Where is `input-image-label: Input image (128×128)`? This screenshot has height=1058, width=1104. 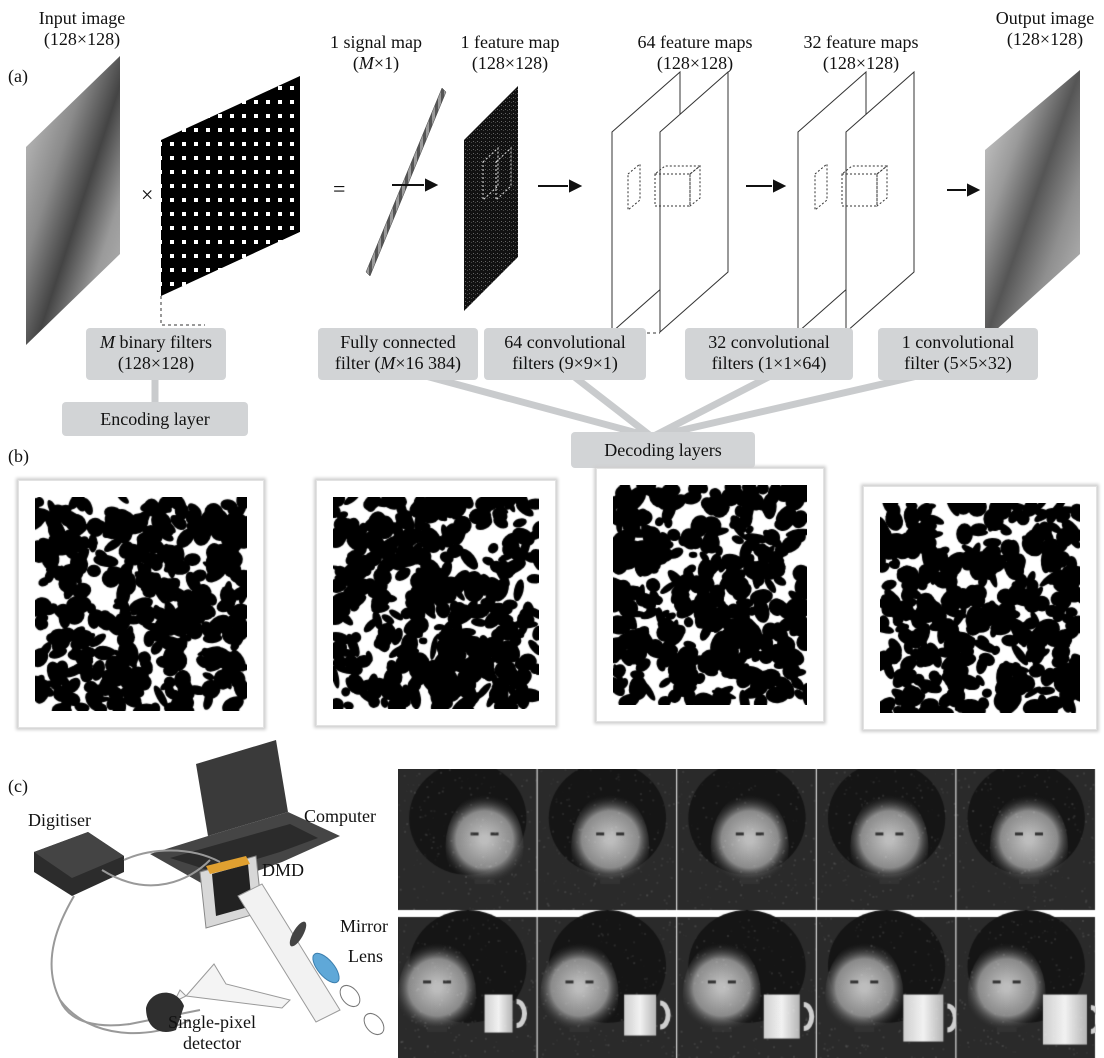 input-image-label: Input image (128×128) is located at coordinates (82, 28).